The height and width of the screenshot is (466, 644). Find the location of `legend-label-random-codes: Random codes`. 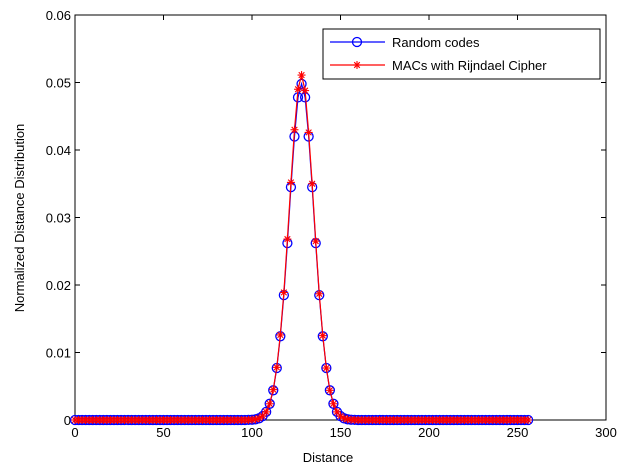

legend-label-random-codes: Random codes is located at coordinates (436, 42).